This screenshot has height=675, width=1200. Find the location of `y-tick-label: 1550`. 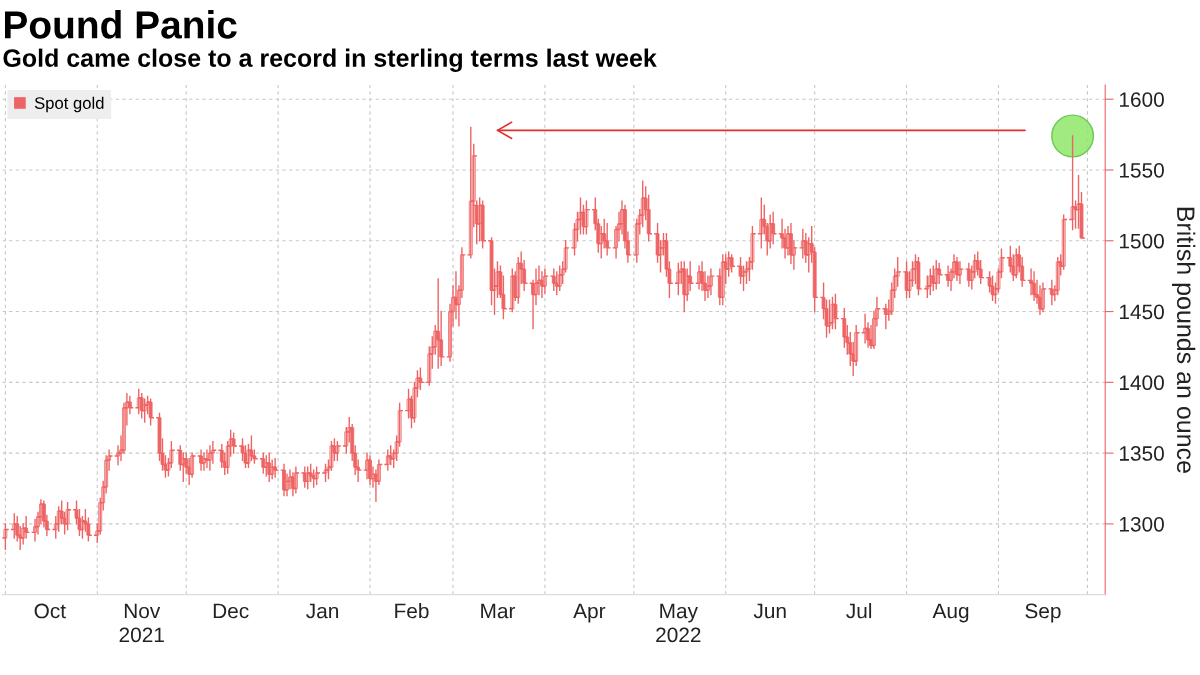

y-tick-label: 1550 is located at coordinates (1141, 170).